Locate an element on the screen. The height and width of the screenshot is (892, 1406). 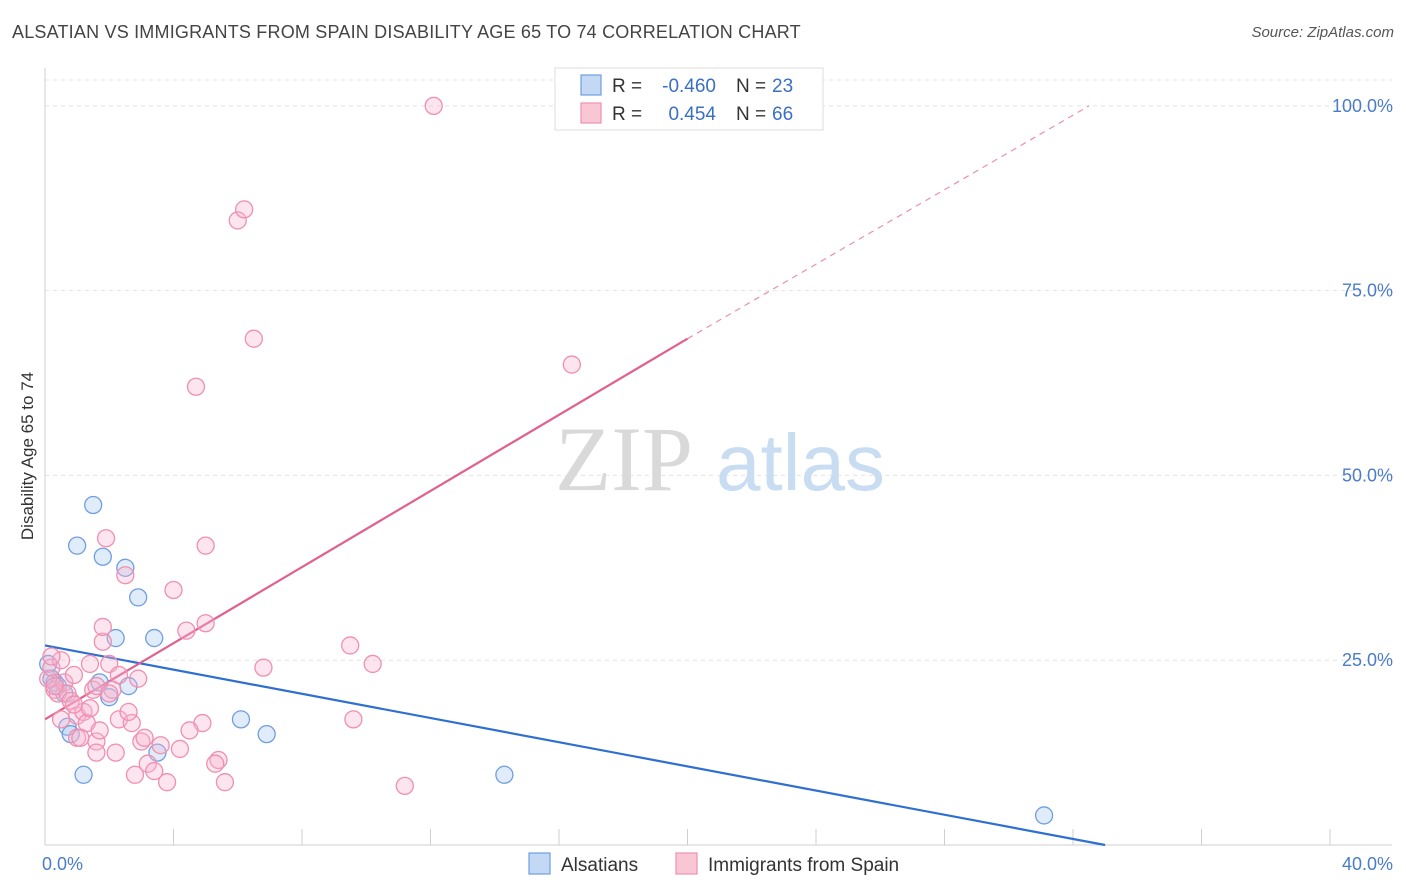
legend-r-value-1: -0.460 is located at coordinates (689, 86).